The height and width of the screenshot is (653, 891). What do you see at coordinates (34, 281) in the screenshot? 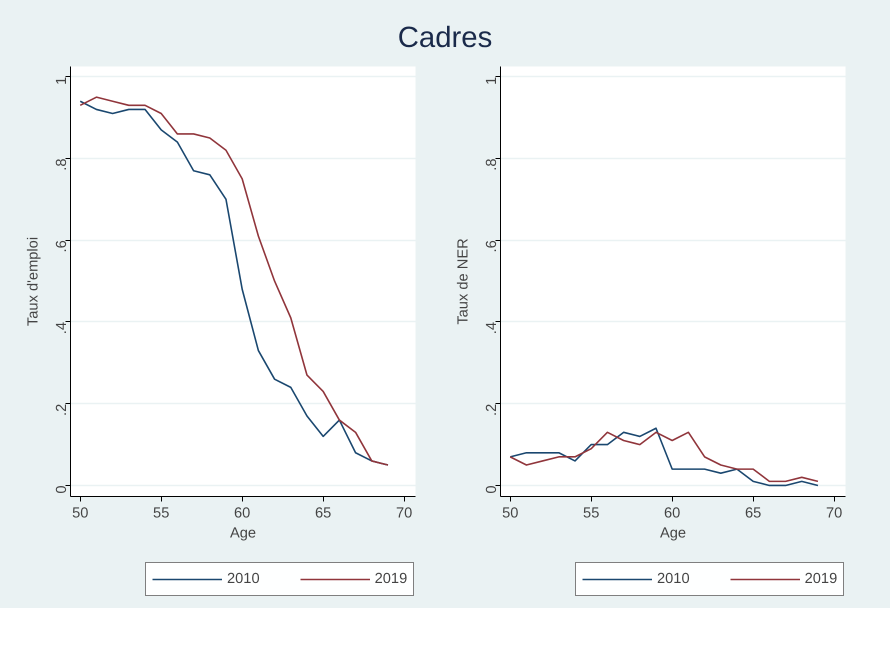
I see `y-axis-title: Taux d'emploi` at bounding box center [34, 281].